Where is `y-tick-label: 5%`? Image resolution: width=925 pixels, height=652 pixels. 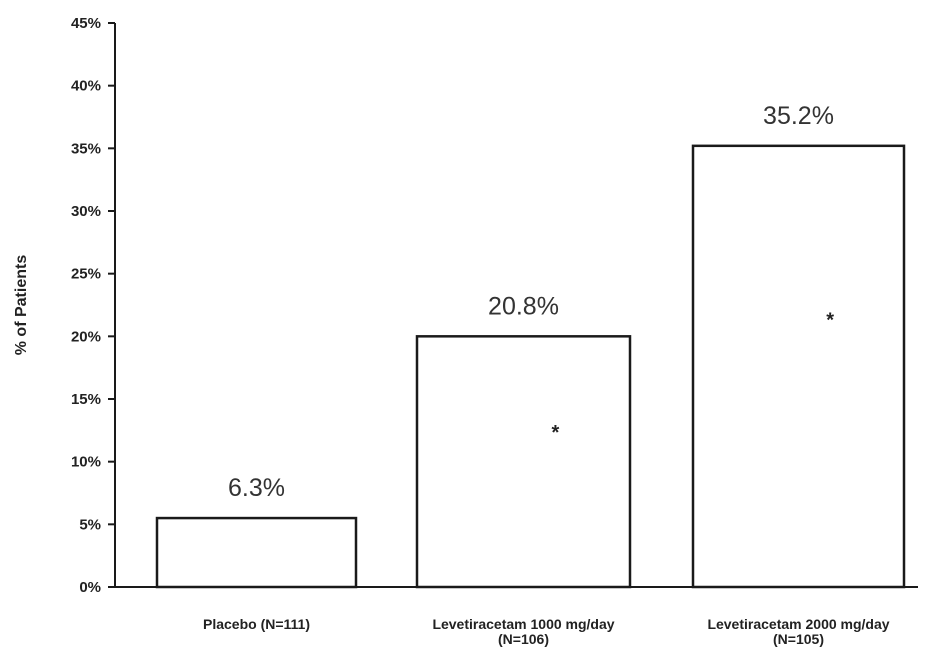
y-tick-label: 5% is located at coordinates (90, 524).